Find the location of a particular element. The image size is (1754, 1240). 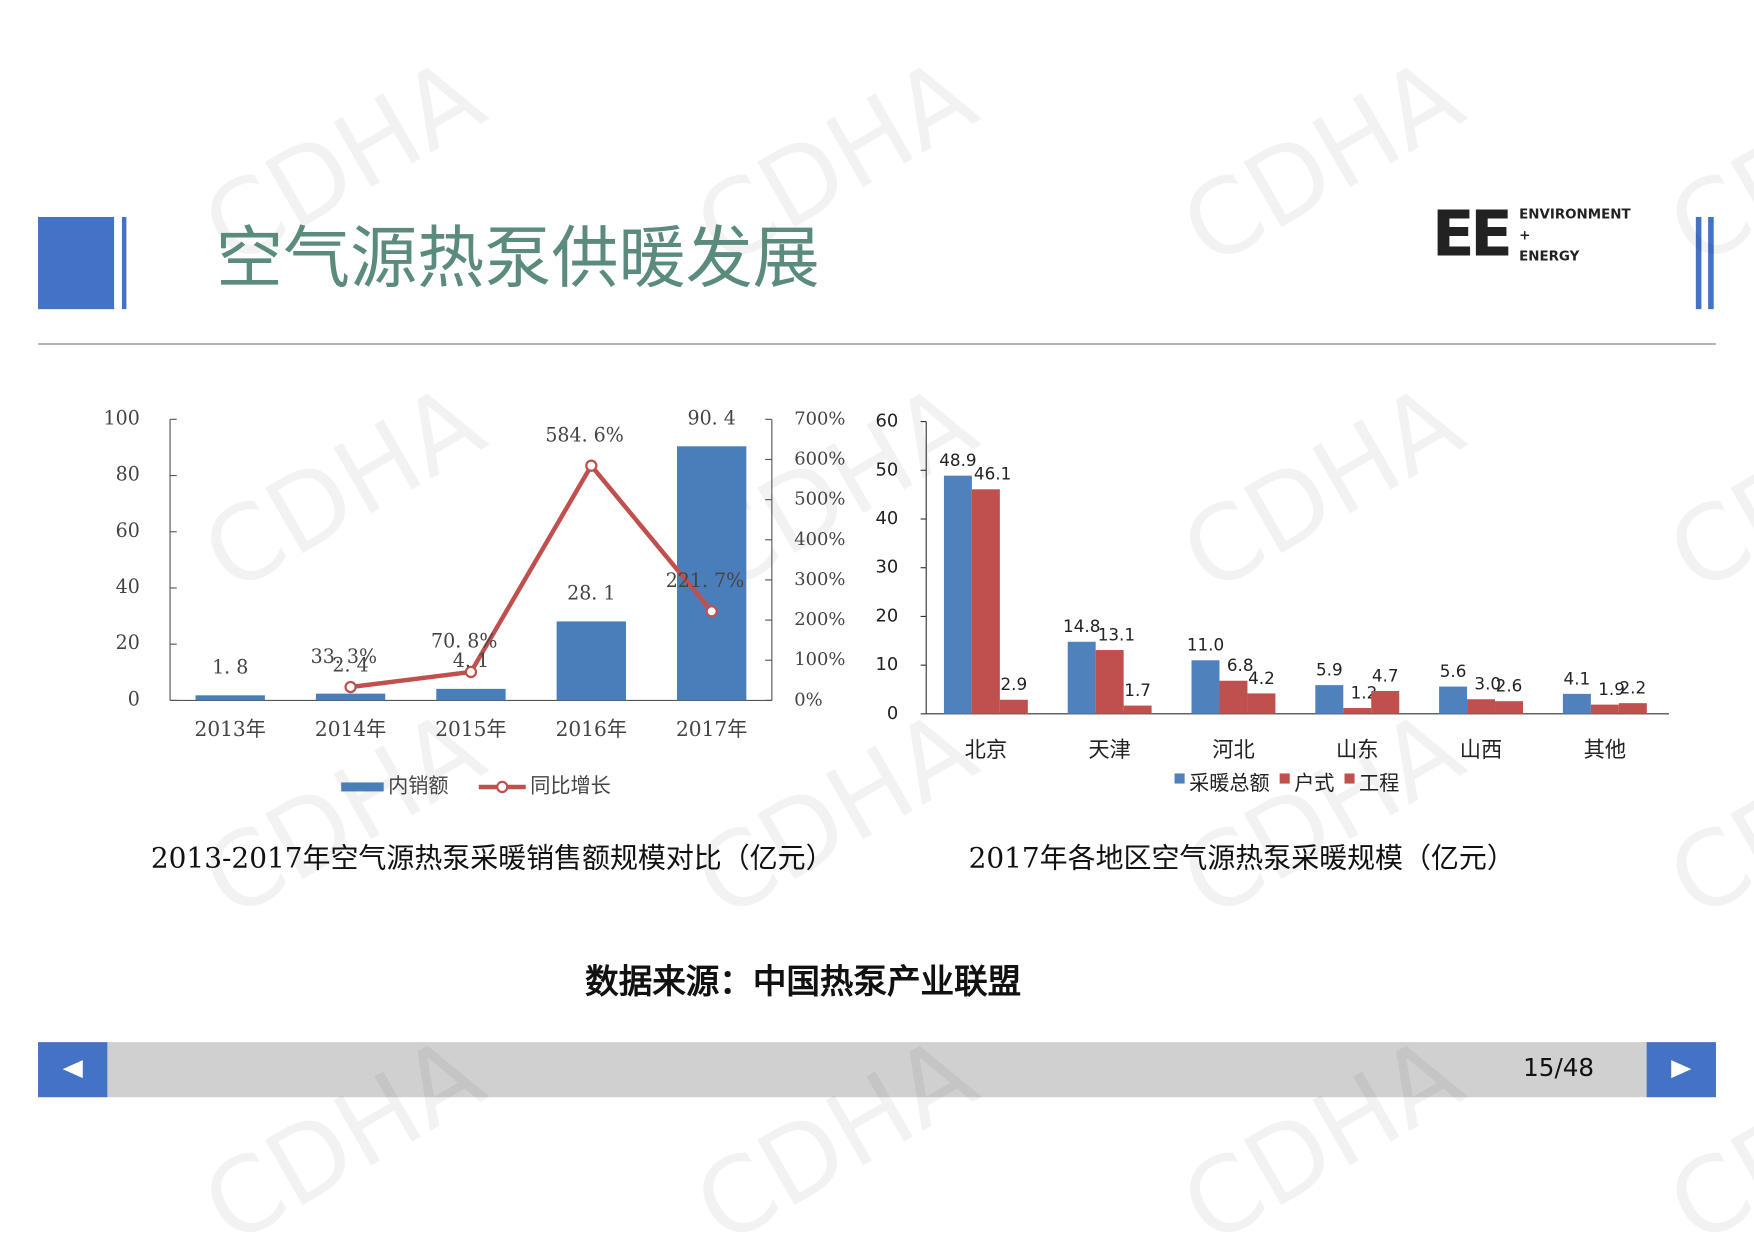

x-tick-label: 山东 is located at coordinates (1357, 750).